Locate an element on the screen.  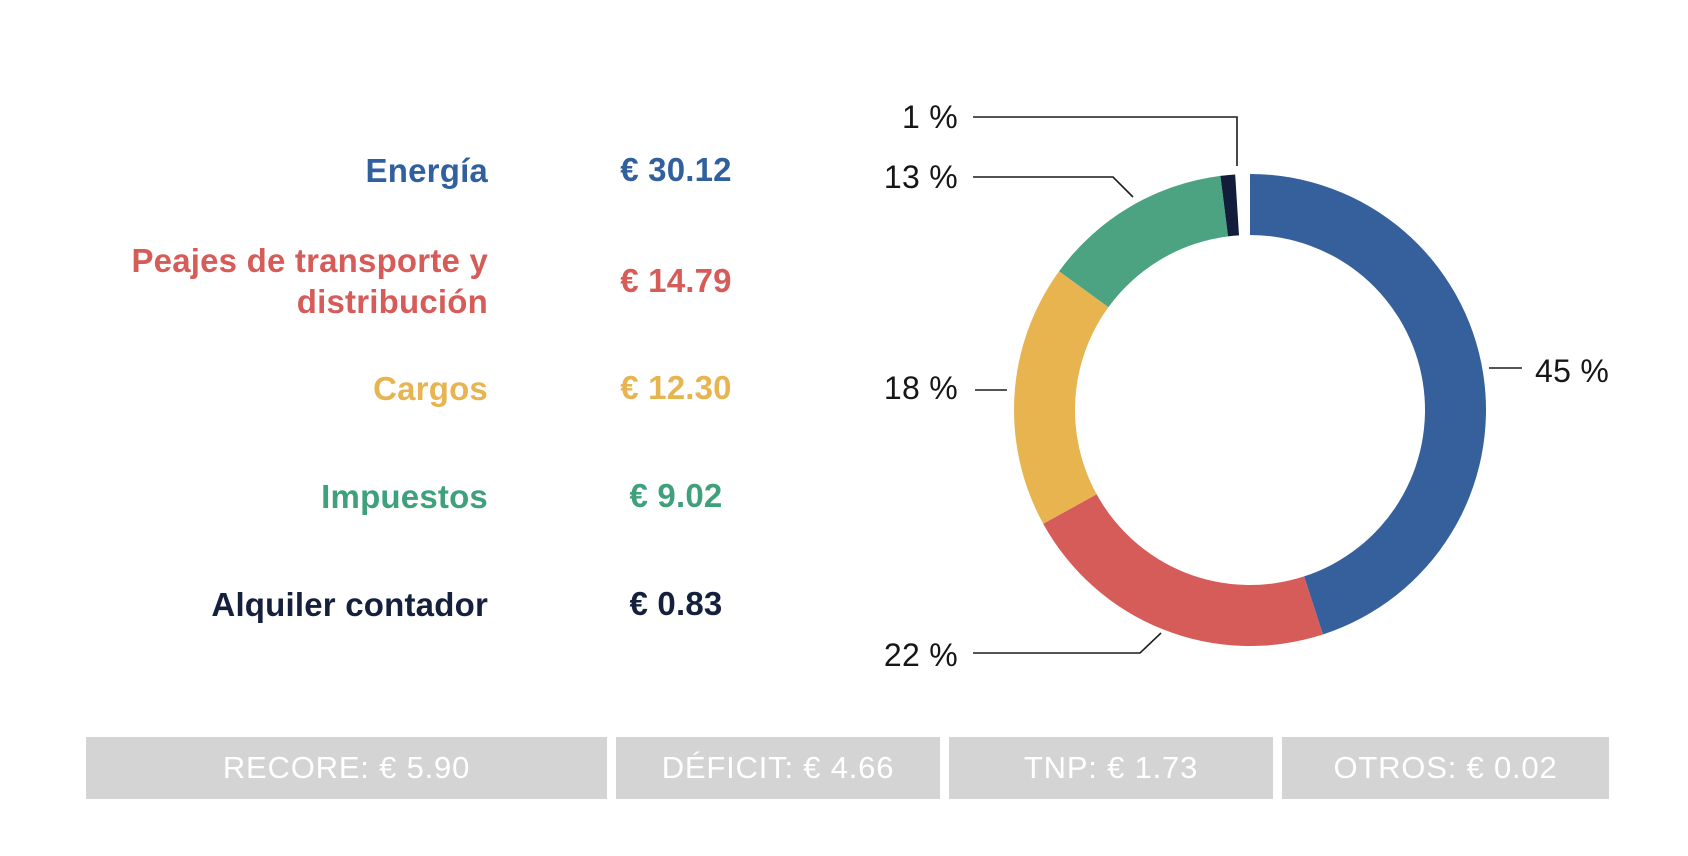
legend-label: Cargos is located at coordinates (430, 388).